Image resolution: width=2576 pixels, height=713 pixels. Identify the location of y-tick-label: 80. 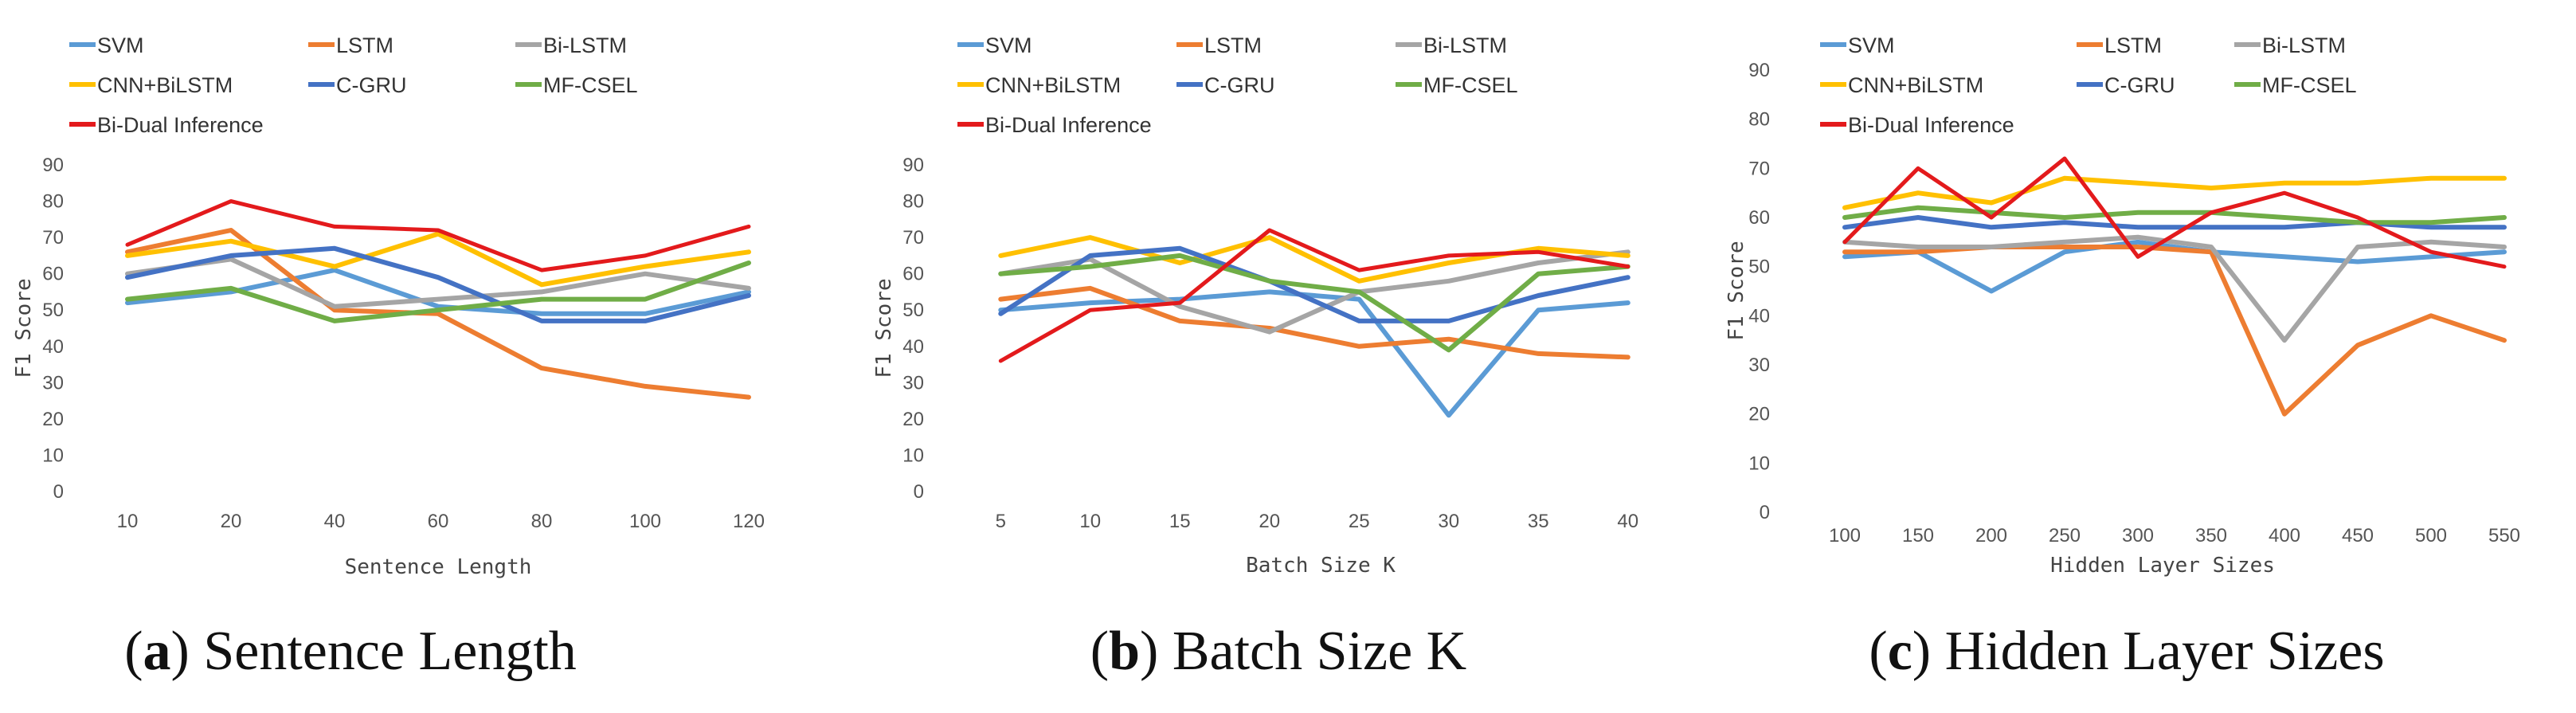
(913, 202).